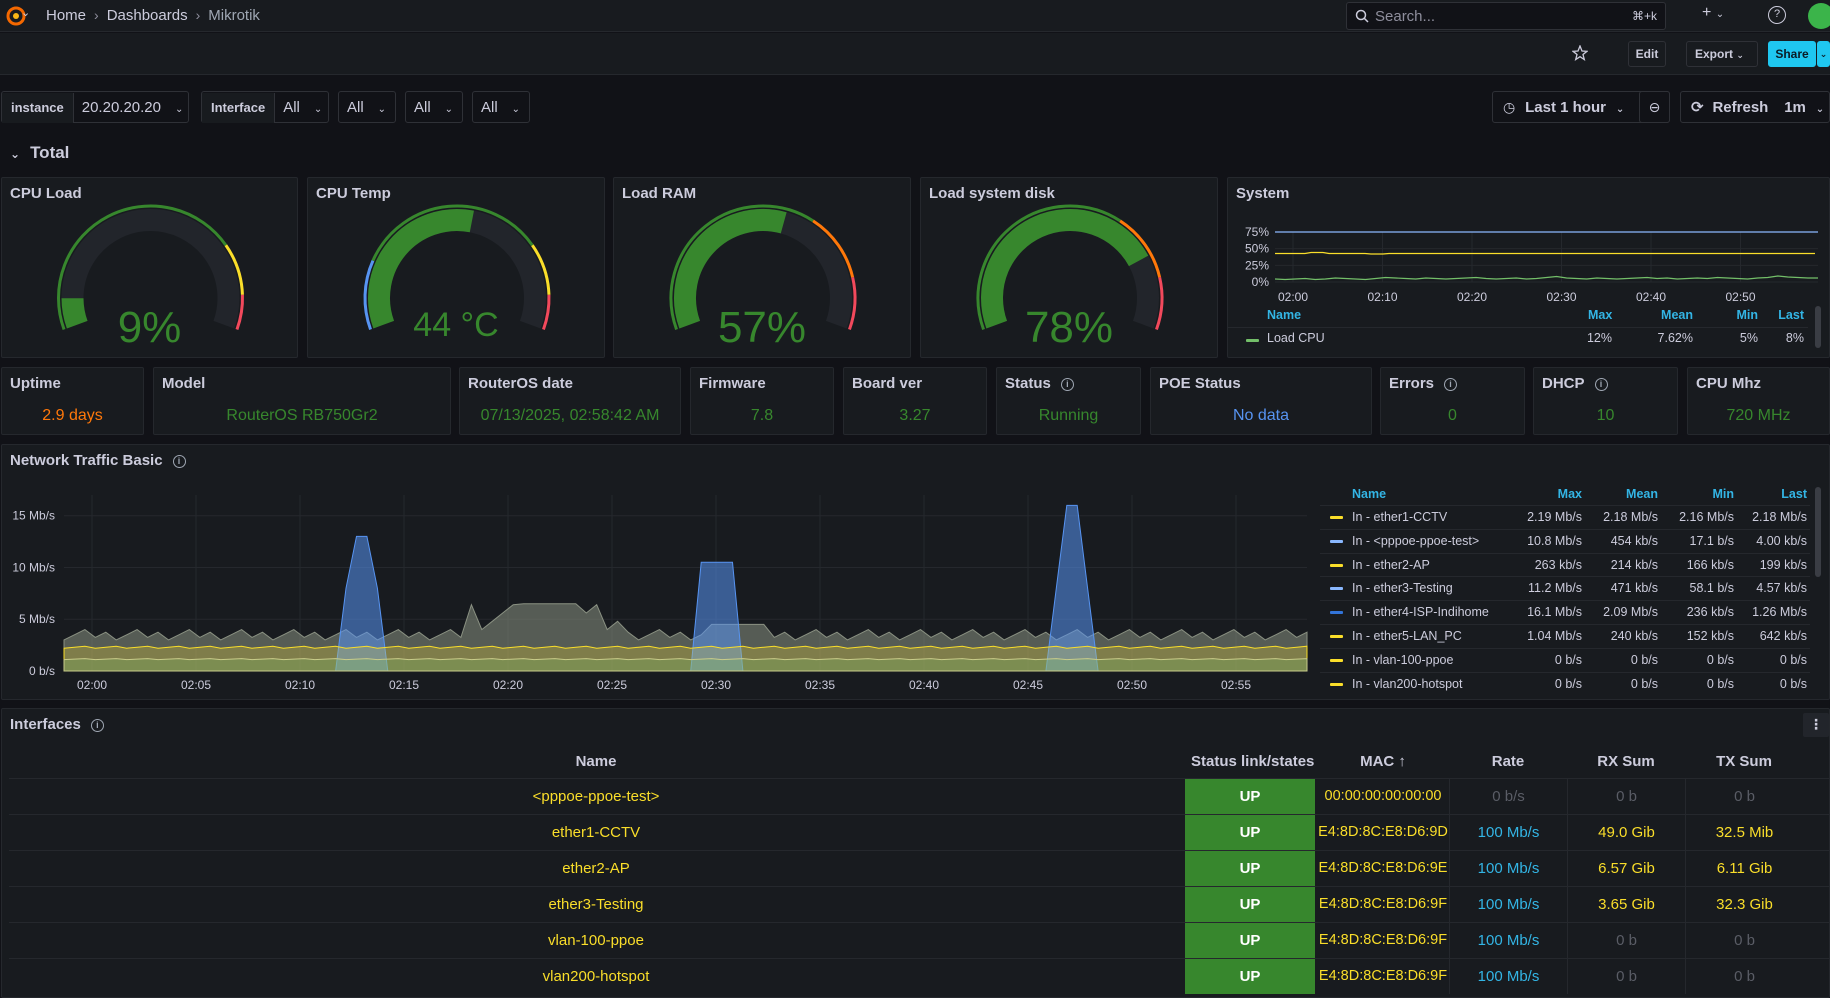 The image size is (1830, 998). What do you see at coordinates (1261, 401) in the screenshot?
I see `stat-panel-poe-status: POE Status No data` at bounding box center [1261, 401].